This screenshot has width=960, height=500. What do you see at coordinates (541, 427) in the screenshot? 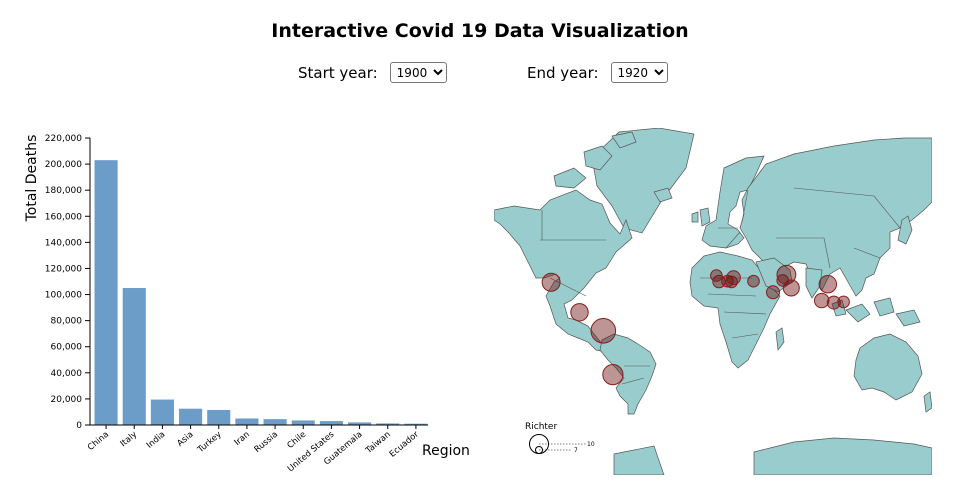
I see `richter-legend-title: Richter` at bounding box center [541, 427].